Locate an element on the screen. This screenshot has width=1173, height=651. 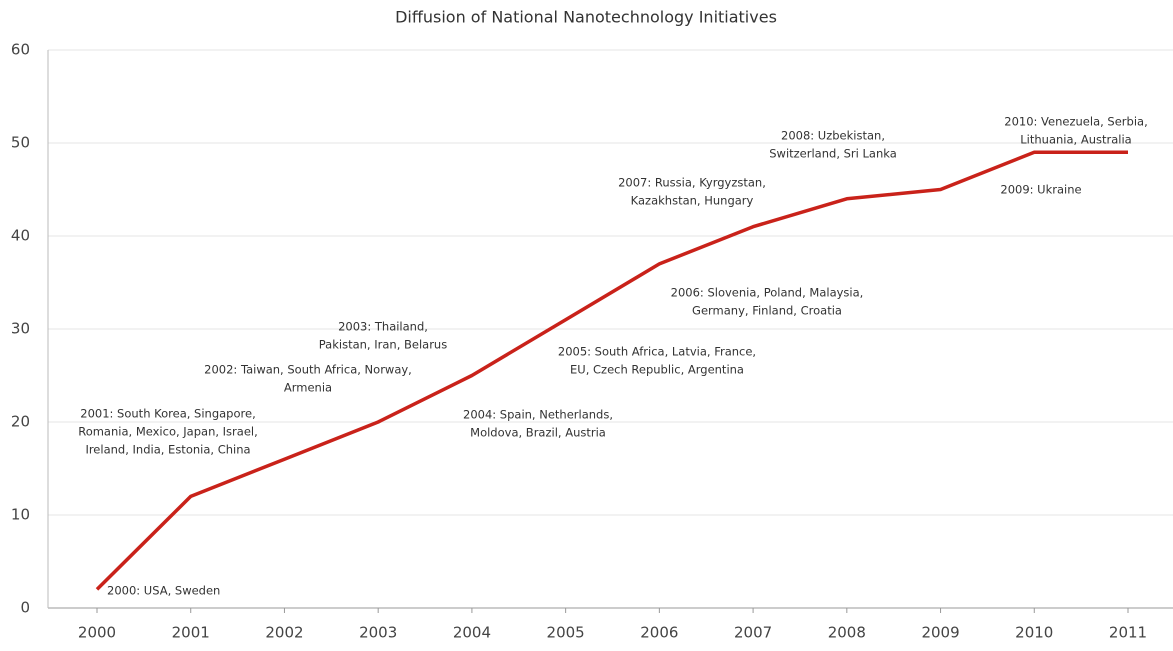
annotation: Germany, Finland, Croatia is located at coordinates (767, 311).